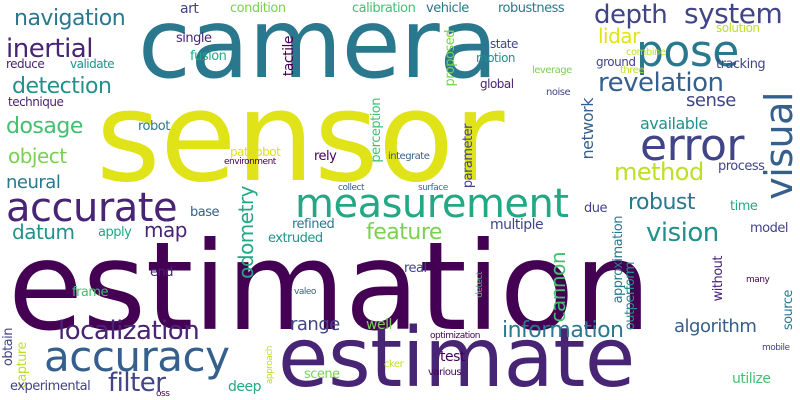 The width and height of the screenshot is (800, 400). What do you see at coordinates (394, 364) in the screenshot?
I see `word-cker: cker` at bounding box center [394, 364].